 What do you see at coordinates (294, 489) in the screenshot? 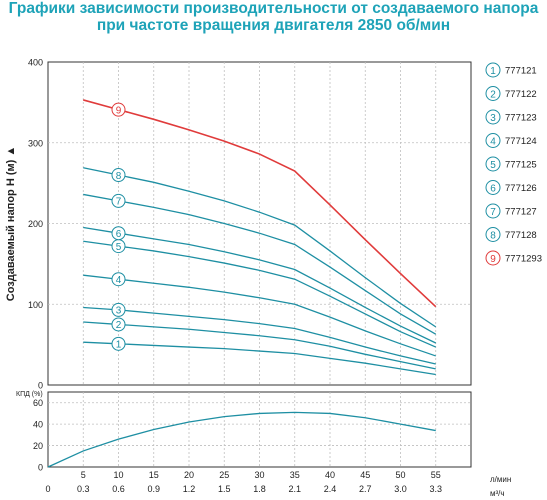
I see `x-tick-label-m3h: 2.1` at bounding box center [294, 489].